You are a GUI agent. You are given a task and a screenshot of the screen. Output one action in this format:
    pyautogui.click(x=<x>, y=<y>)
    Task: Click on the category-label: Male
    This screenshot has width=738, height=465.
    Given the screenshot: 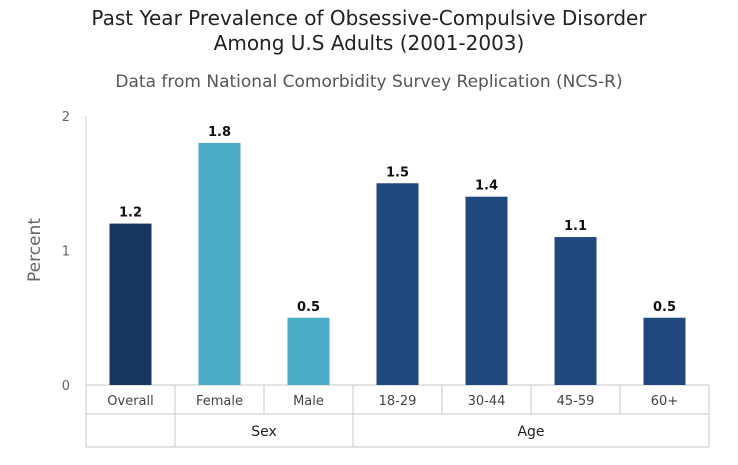 What is the action you would take?
    pyautogui.click(x=308, y=401)
    